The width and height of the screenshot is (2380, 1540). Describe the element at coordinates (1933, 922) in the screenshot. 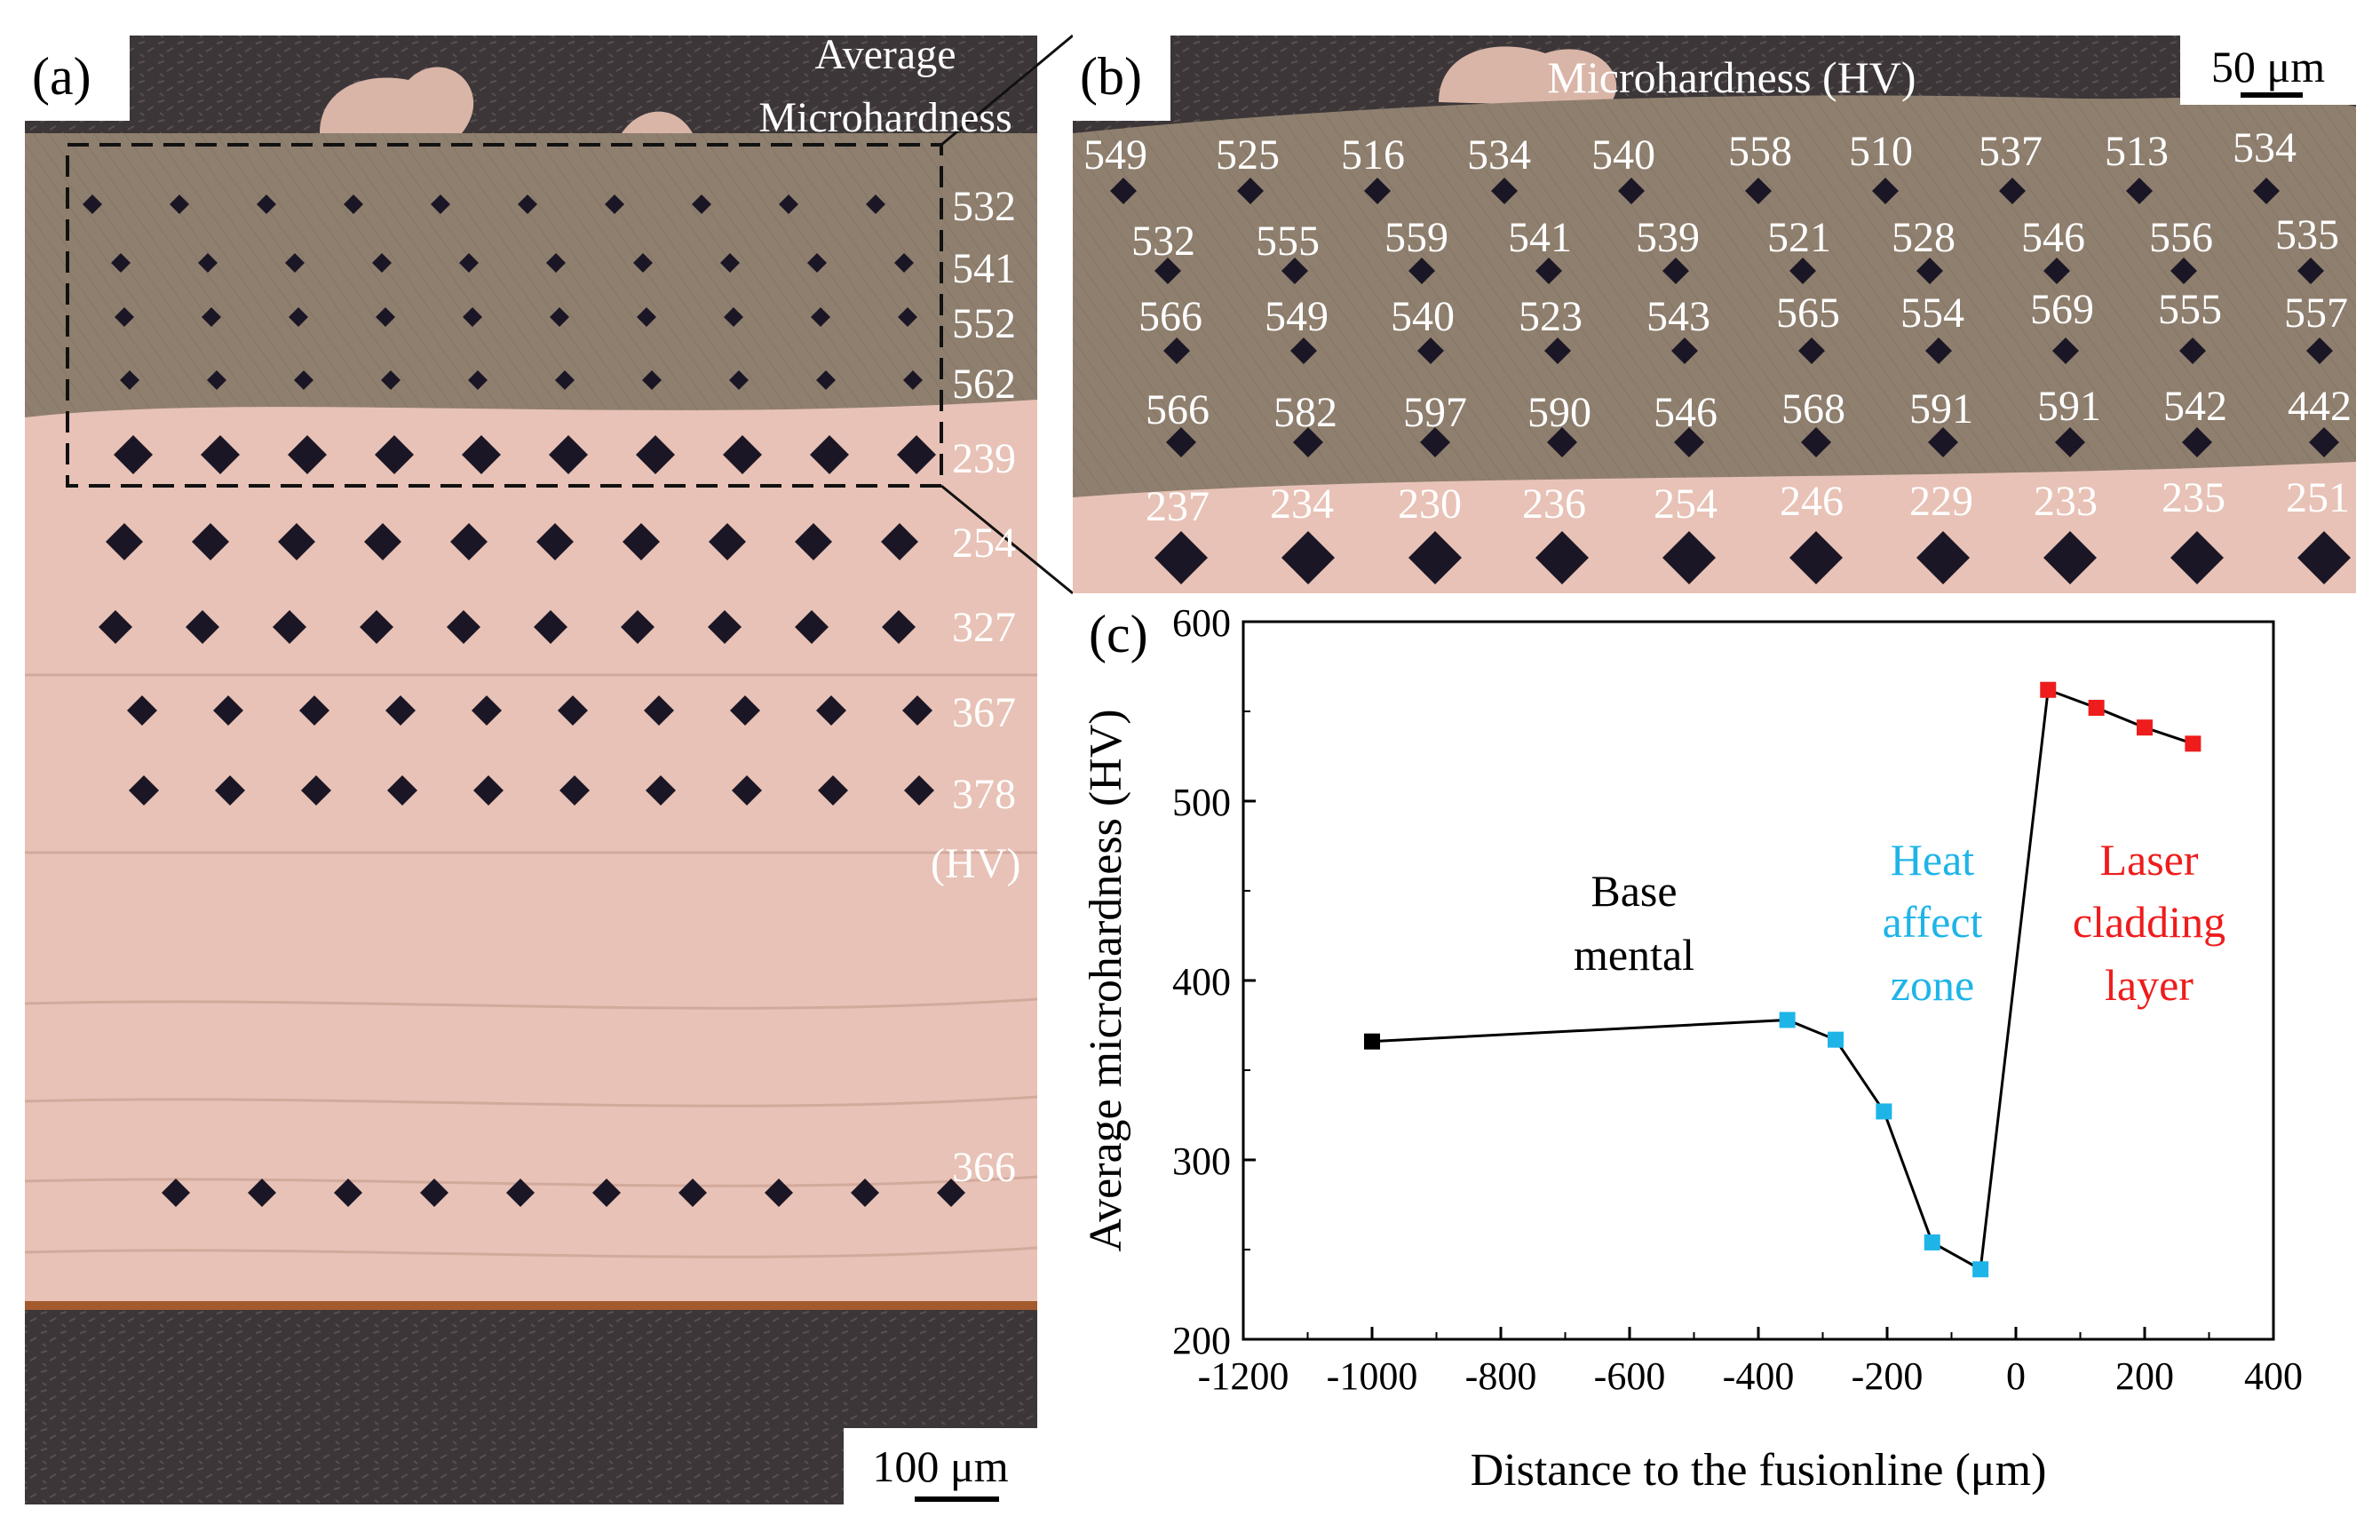

I see `annotation-haz-line2: affect` at that location.